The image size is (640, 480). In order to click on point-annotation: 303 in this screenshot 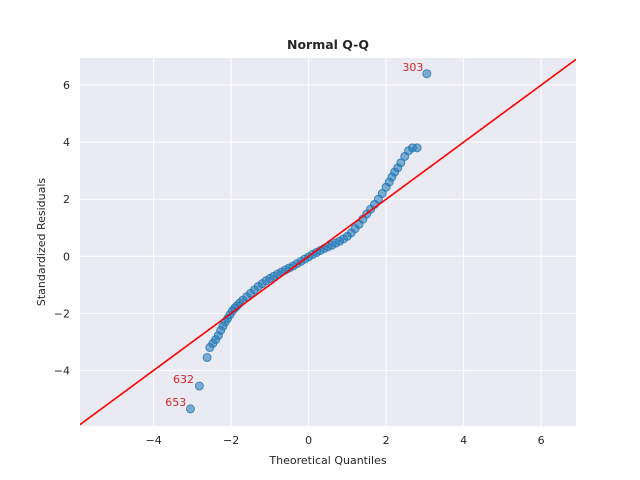, I will do `click(412, 67)`.